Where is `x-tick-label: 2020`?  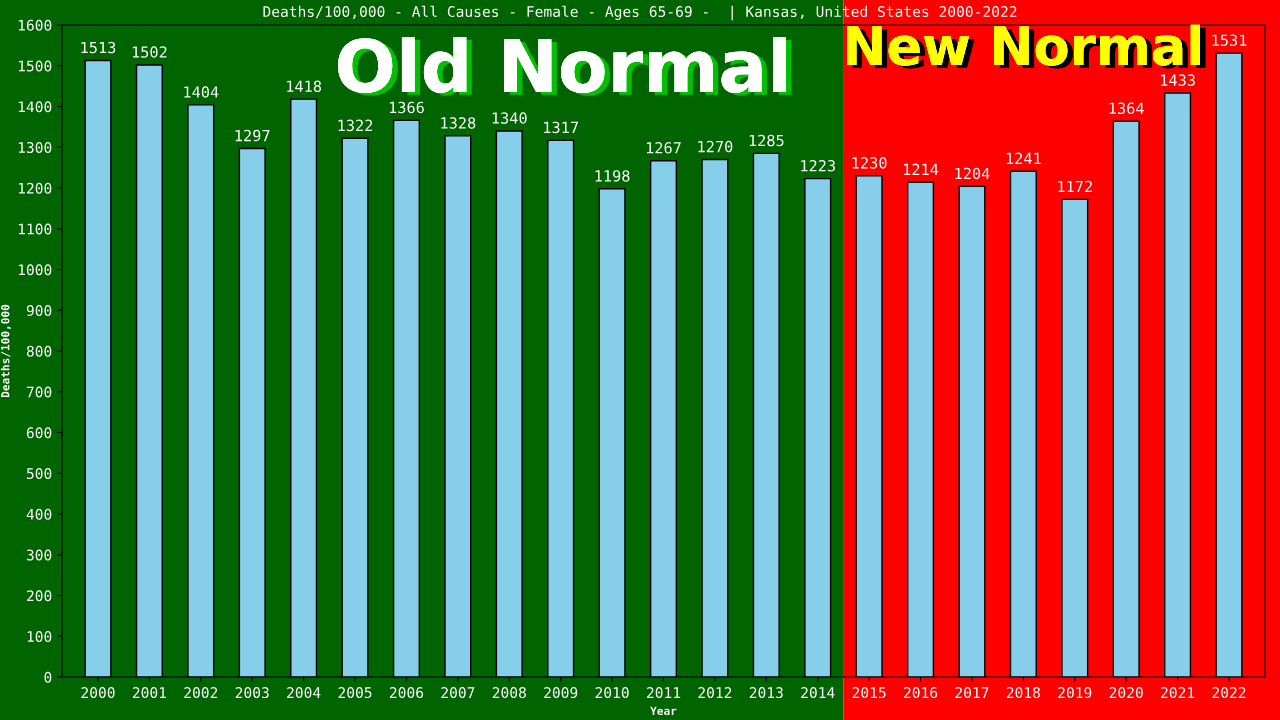 x-tick-label: 2020 is located at coordinates (1126, 693).